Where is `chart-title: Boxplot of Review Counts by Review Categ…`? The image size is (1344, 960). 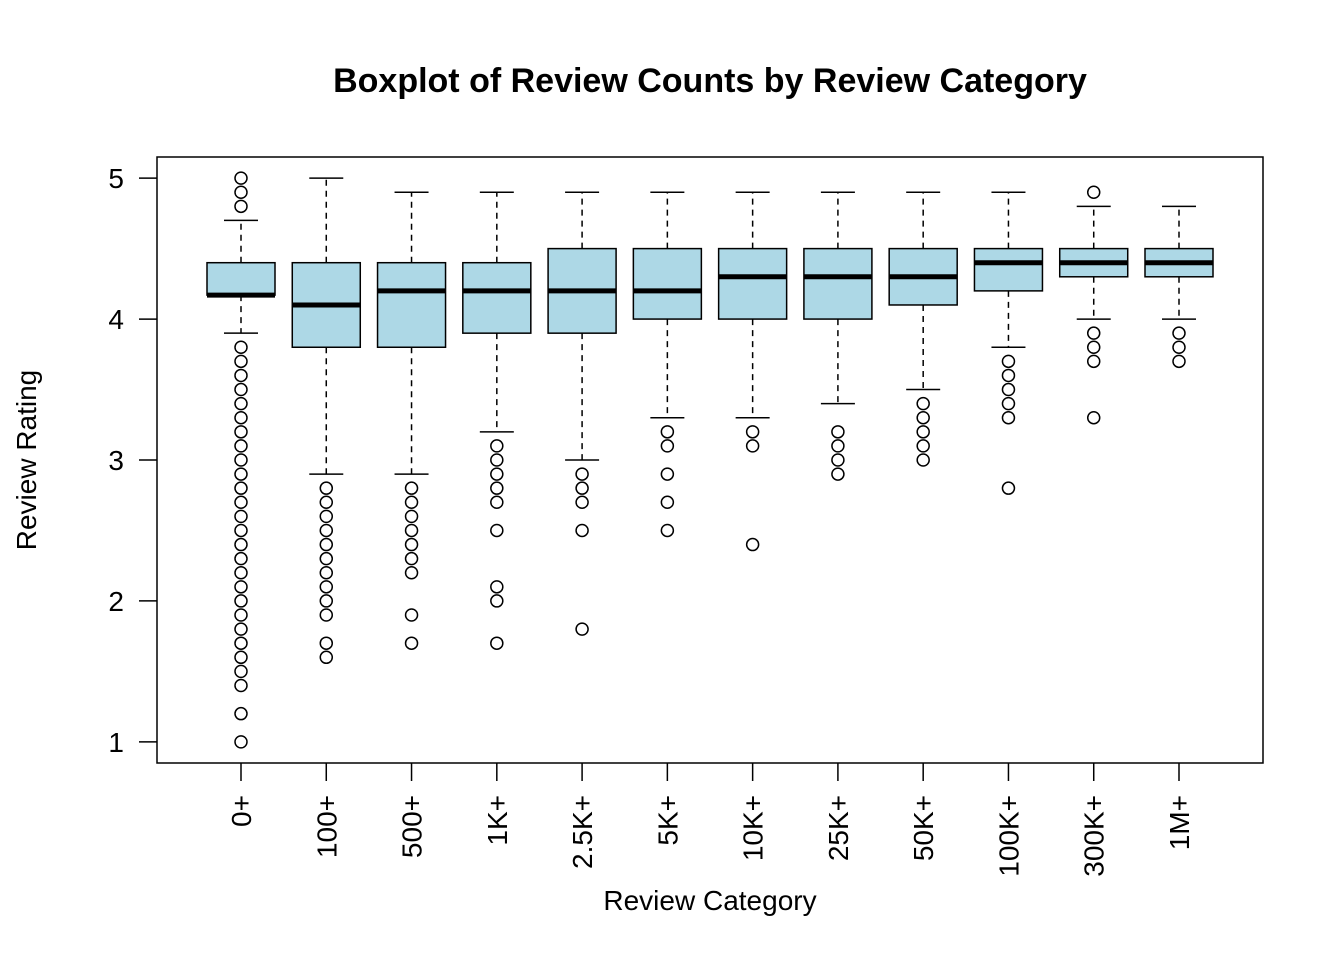
chart-title: Boxplot of Review Counts by Review Categ… is located at coordinates (710, 81).